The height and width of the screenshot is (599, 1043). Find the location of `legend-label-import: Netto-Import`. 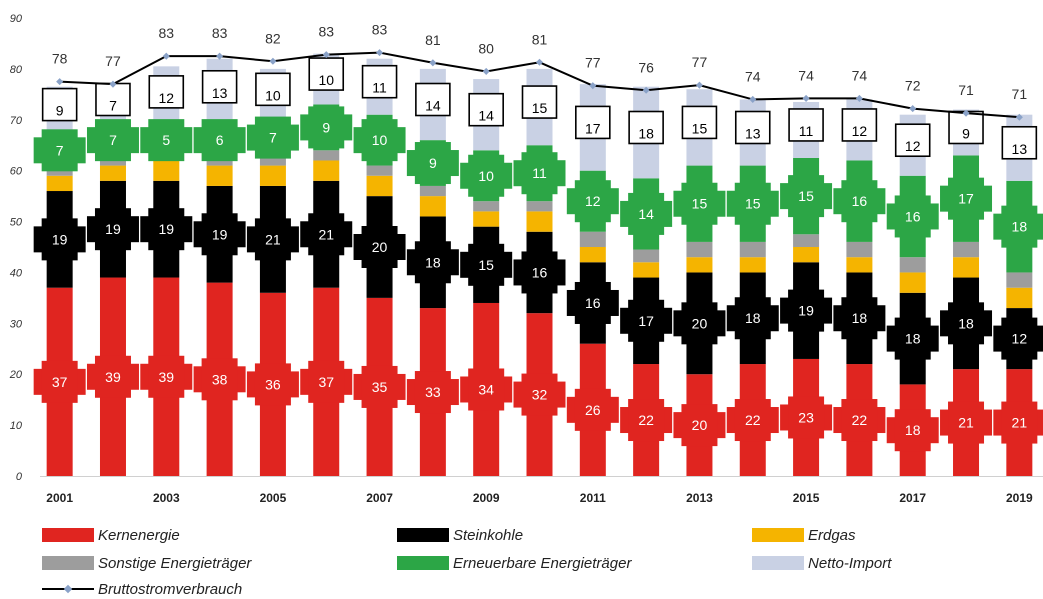

legend-label-import: Netto-Import is located at coordinates (850, 563).